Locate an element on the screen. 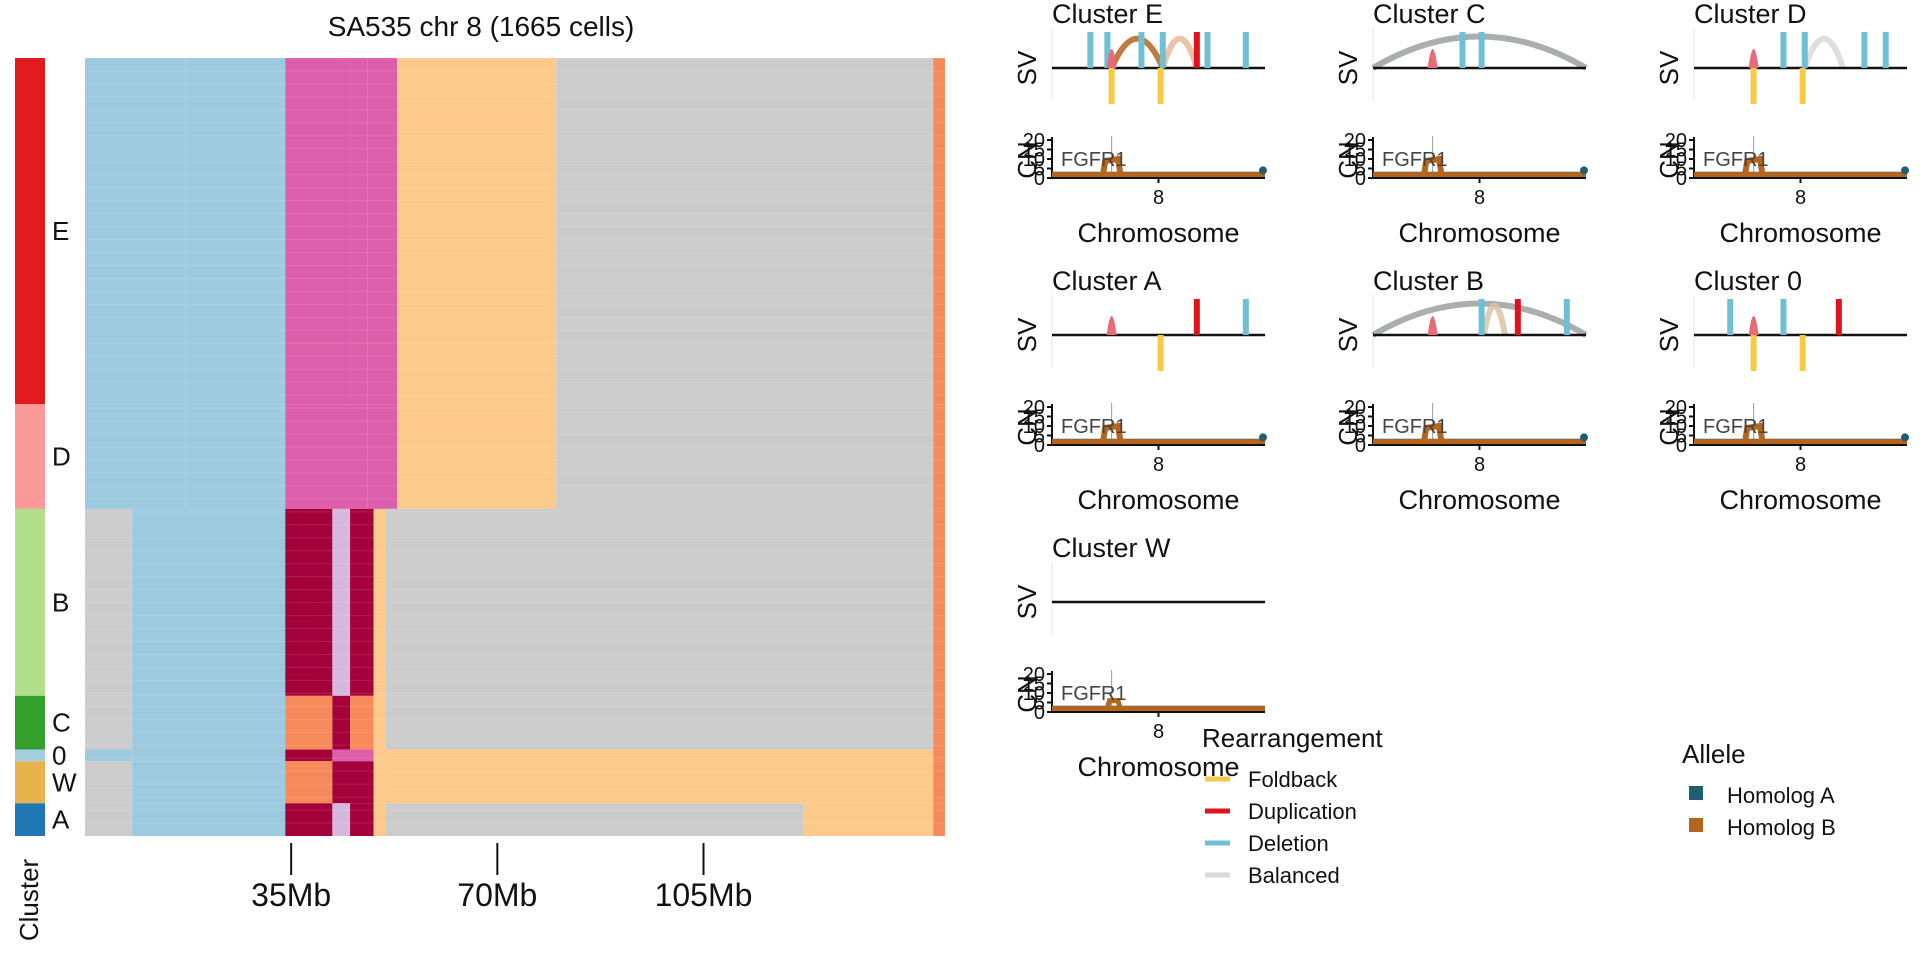 This screenshot has width=1920, height=960. panel-title: Cluster B is located at coordinates (1428, 281).